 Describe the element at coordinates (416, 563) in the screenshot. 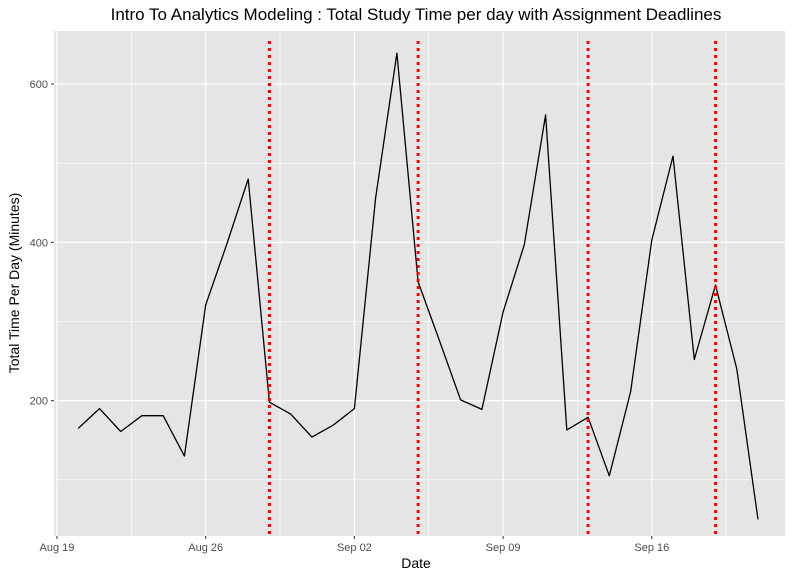

I see `x-axis-title: Date` at that location.